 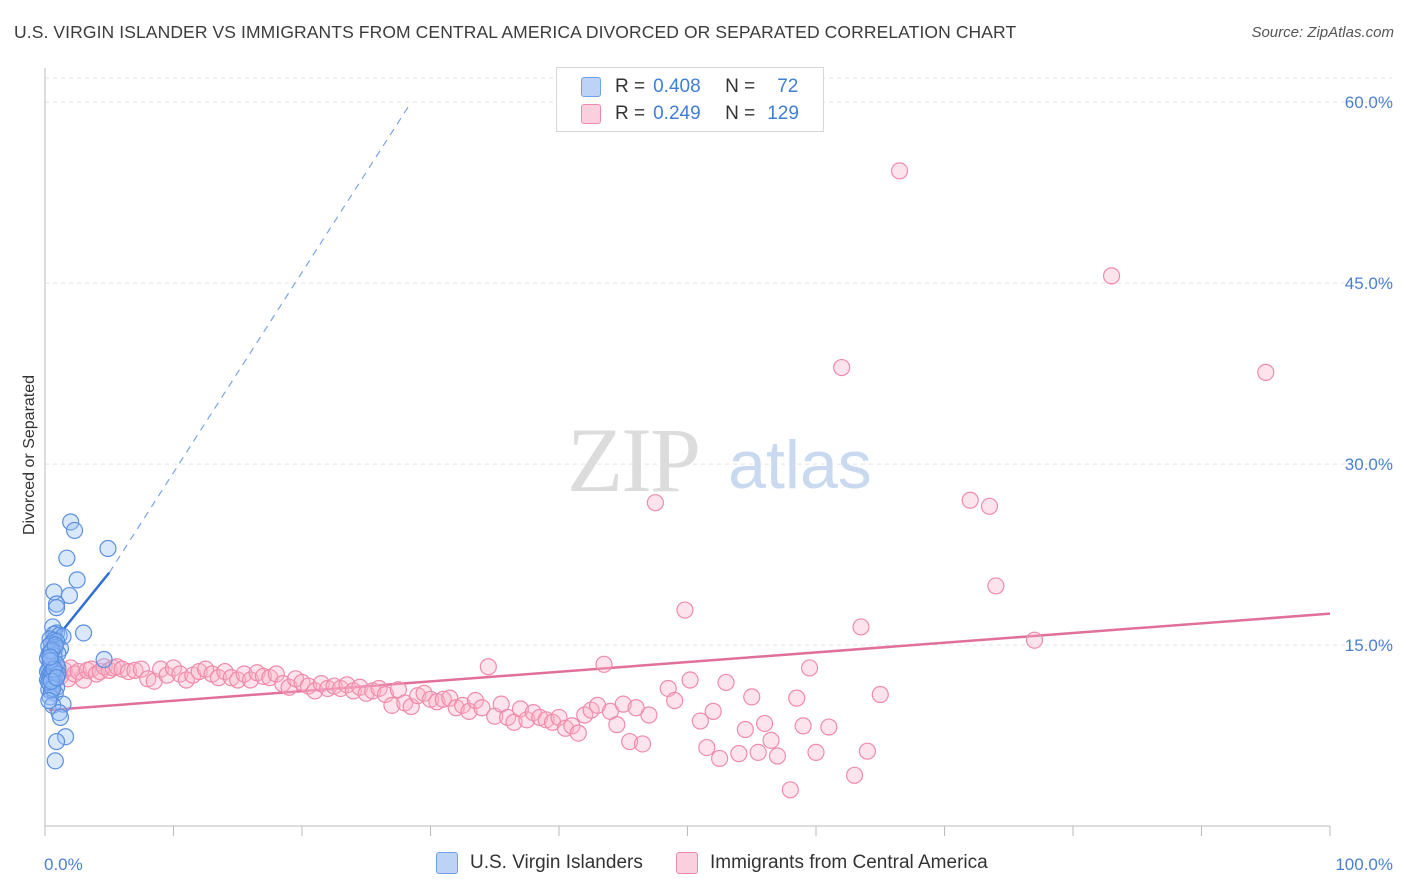 What do you see at coordinates (633, 460) in the screenshot?
I see `watermark-zip: ZIP` at bounding box center [633, 460].